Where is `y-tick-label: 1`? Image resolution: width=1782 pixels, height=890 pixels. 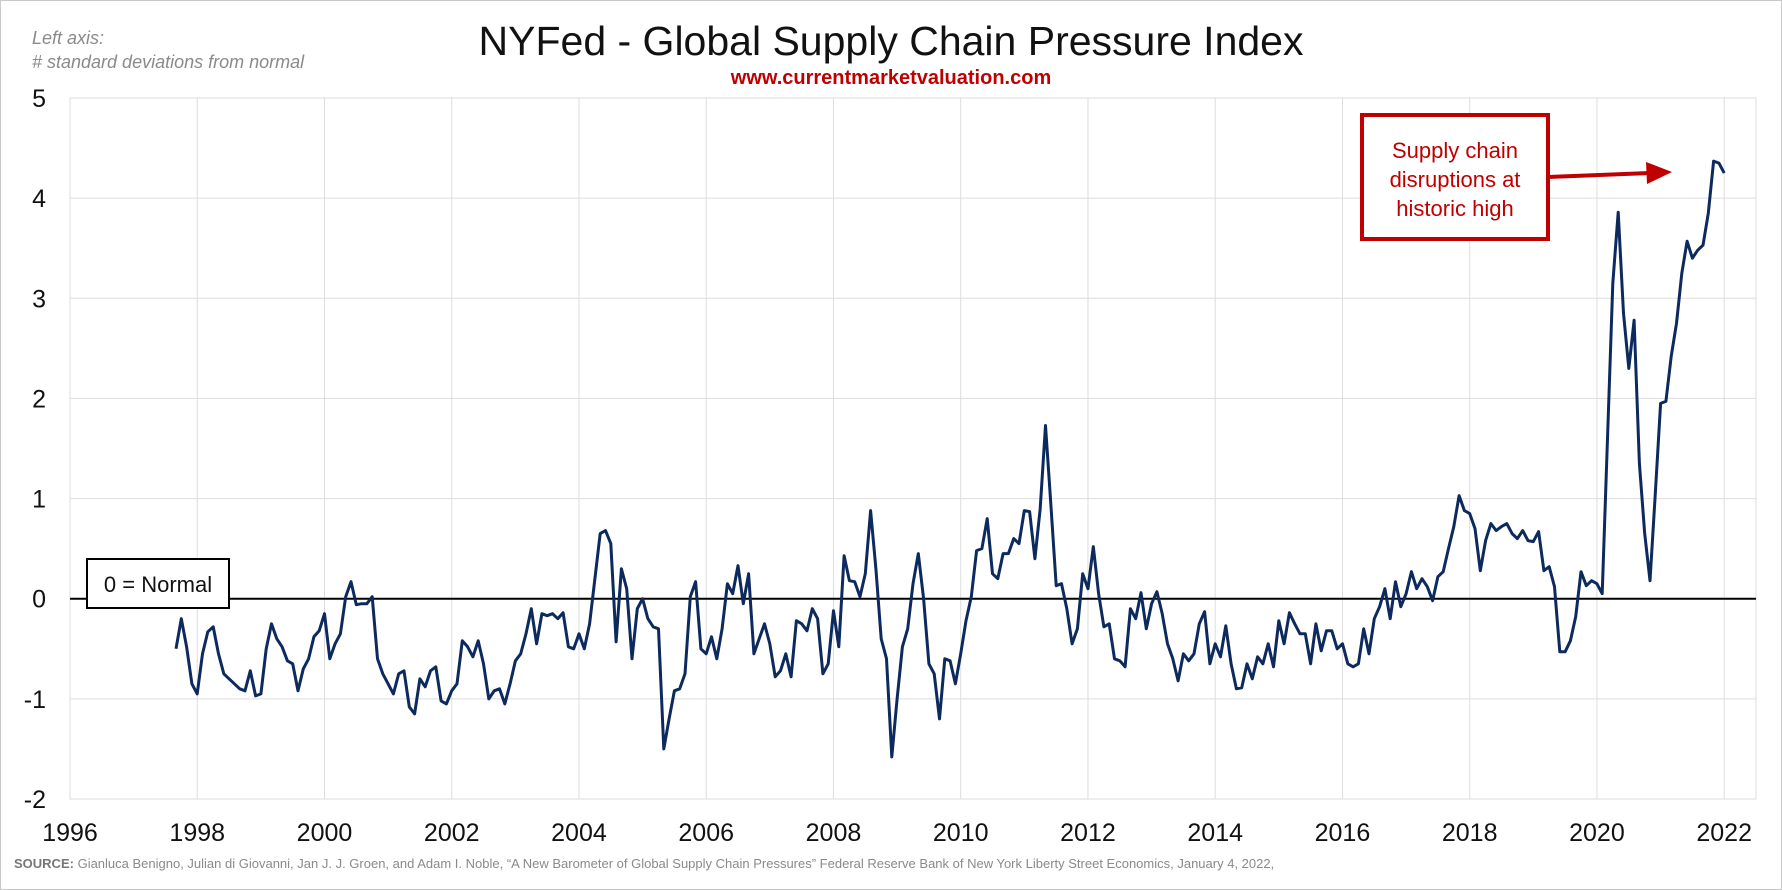
y-tick-label: 1 is located at coordinates (39, 500).